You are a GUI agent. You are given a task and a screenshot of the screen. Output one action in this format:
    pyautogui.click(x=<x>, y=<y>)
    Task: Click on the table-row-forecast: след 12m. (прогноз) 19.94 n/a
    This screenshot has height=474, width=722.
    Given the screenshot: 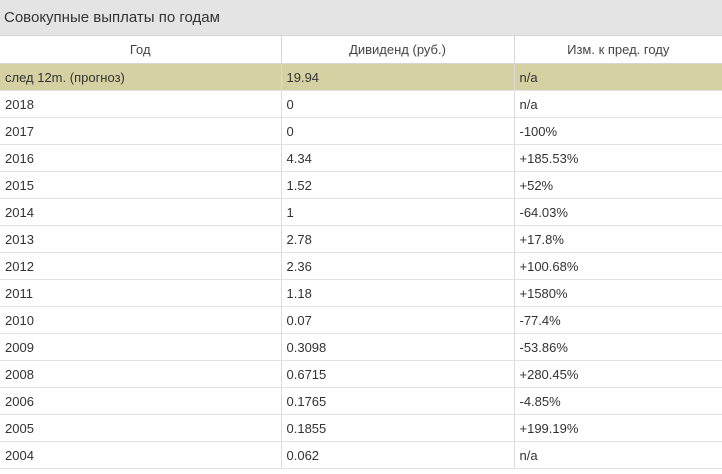 What is the action you would take?
    pyautogui.click(x=361, y=77)
    